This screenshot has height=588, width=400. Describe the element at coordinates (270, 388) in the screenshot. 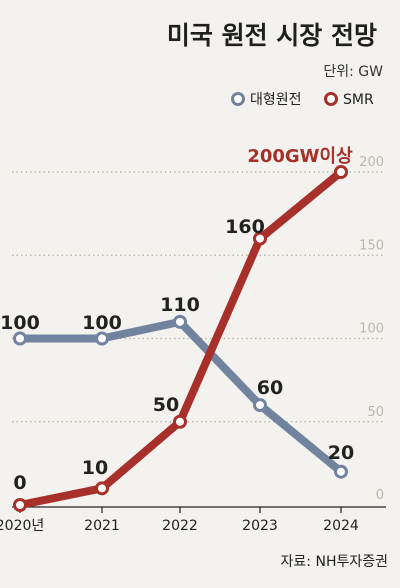

I see `series-0-label-3: 60` at that location.